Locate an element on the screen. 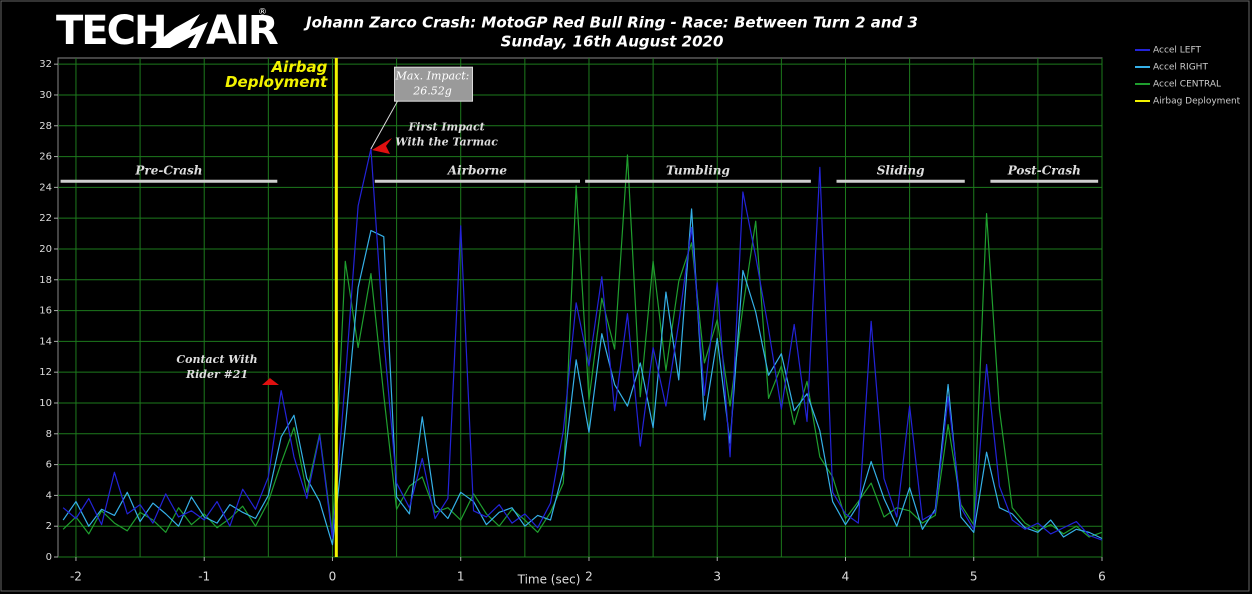 Image resolution: width=1252 pixels, height=594 pixels. chart-title: Sunday, 16th August 2020 is located at coordinates (612, 42).